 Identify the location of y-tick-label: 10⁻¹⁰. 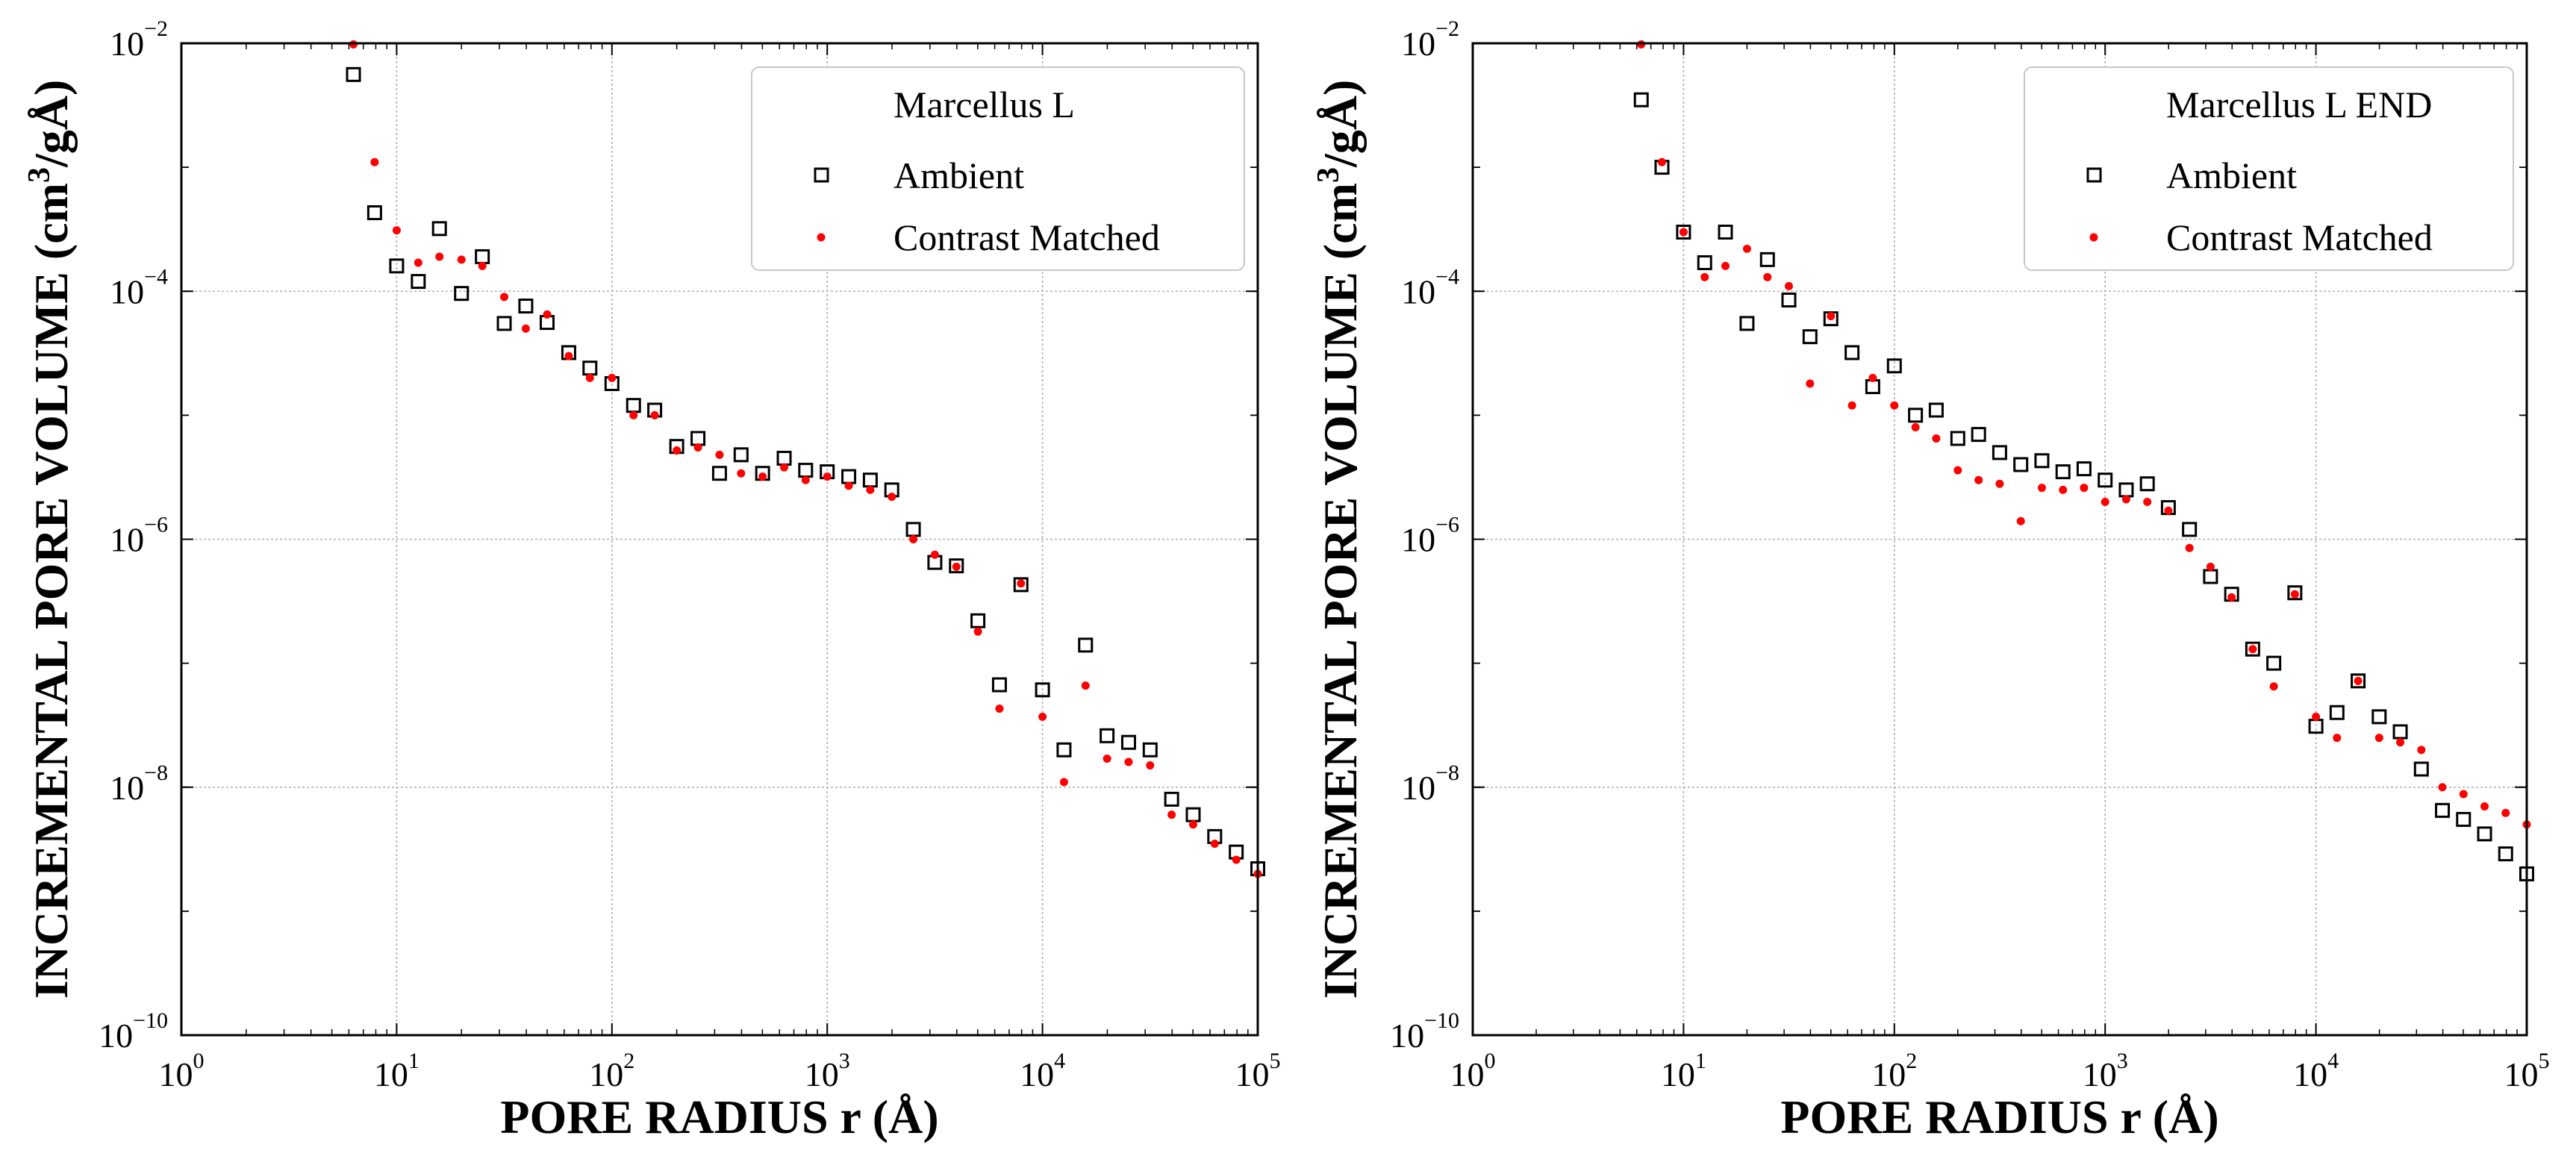
(133, 1031).